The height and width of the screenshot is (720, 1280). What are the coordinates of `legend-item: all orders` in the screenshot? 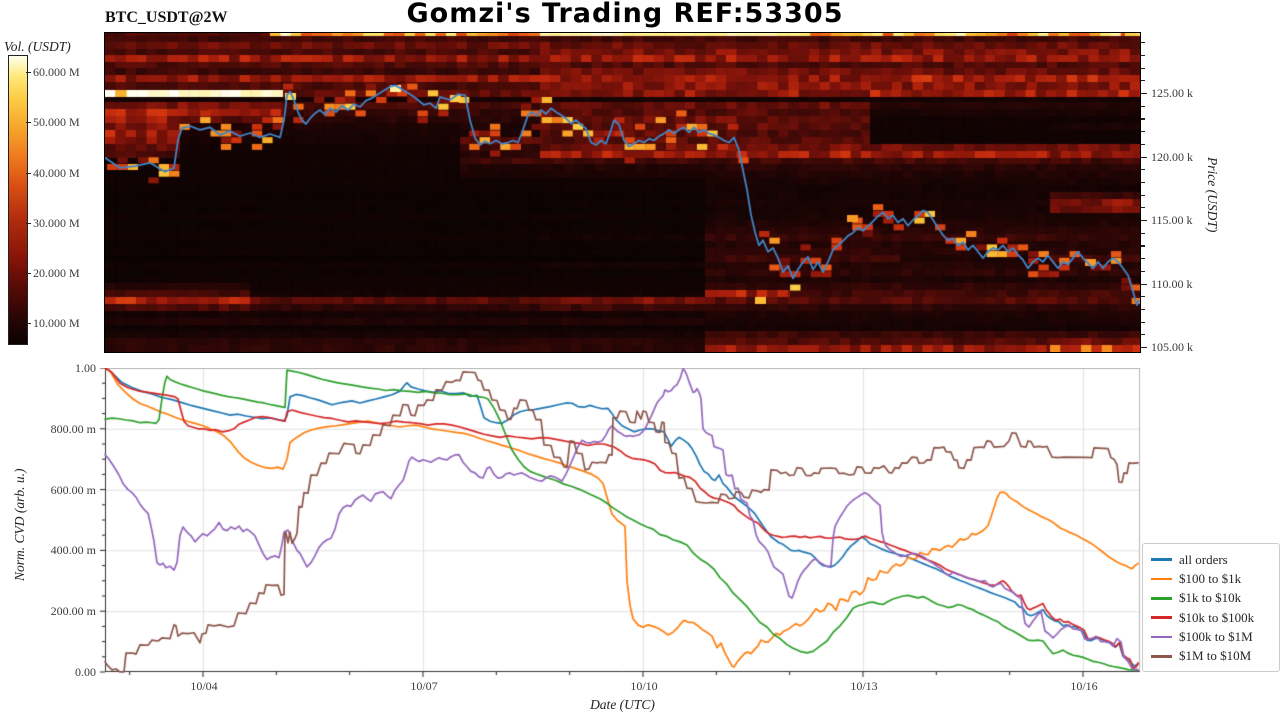 It's located at (1212, 559).